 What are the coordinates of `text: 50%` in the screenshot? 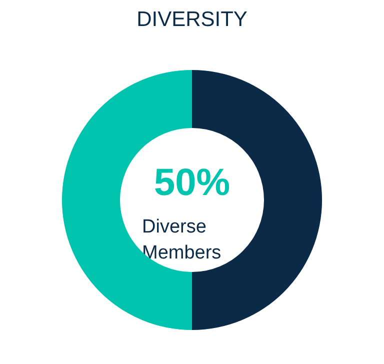 It's located at (192, 183).